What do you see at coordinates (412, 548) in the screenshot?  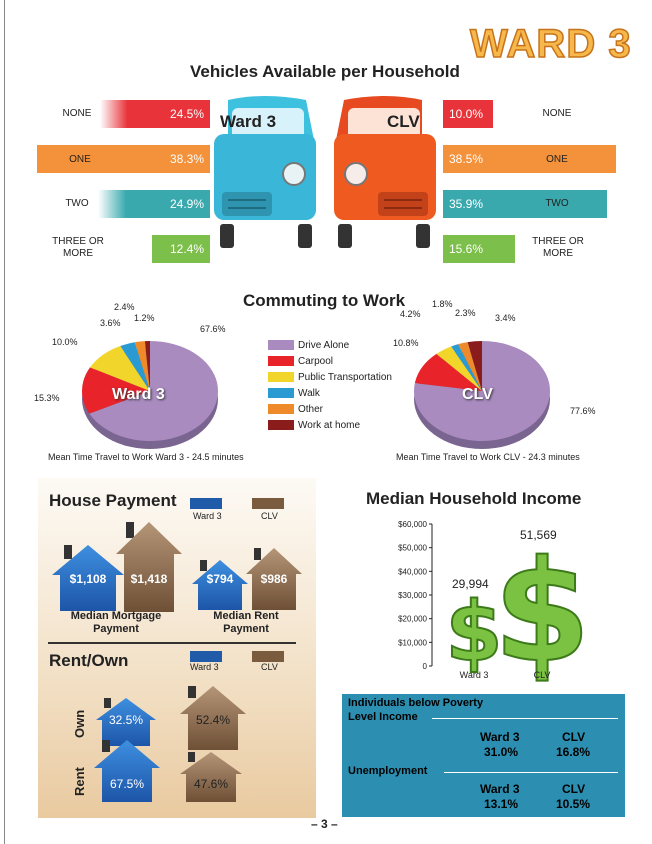 I see `y-tick-label: $50,000` at bounding box center [412, 548].